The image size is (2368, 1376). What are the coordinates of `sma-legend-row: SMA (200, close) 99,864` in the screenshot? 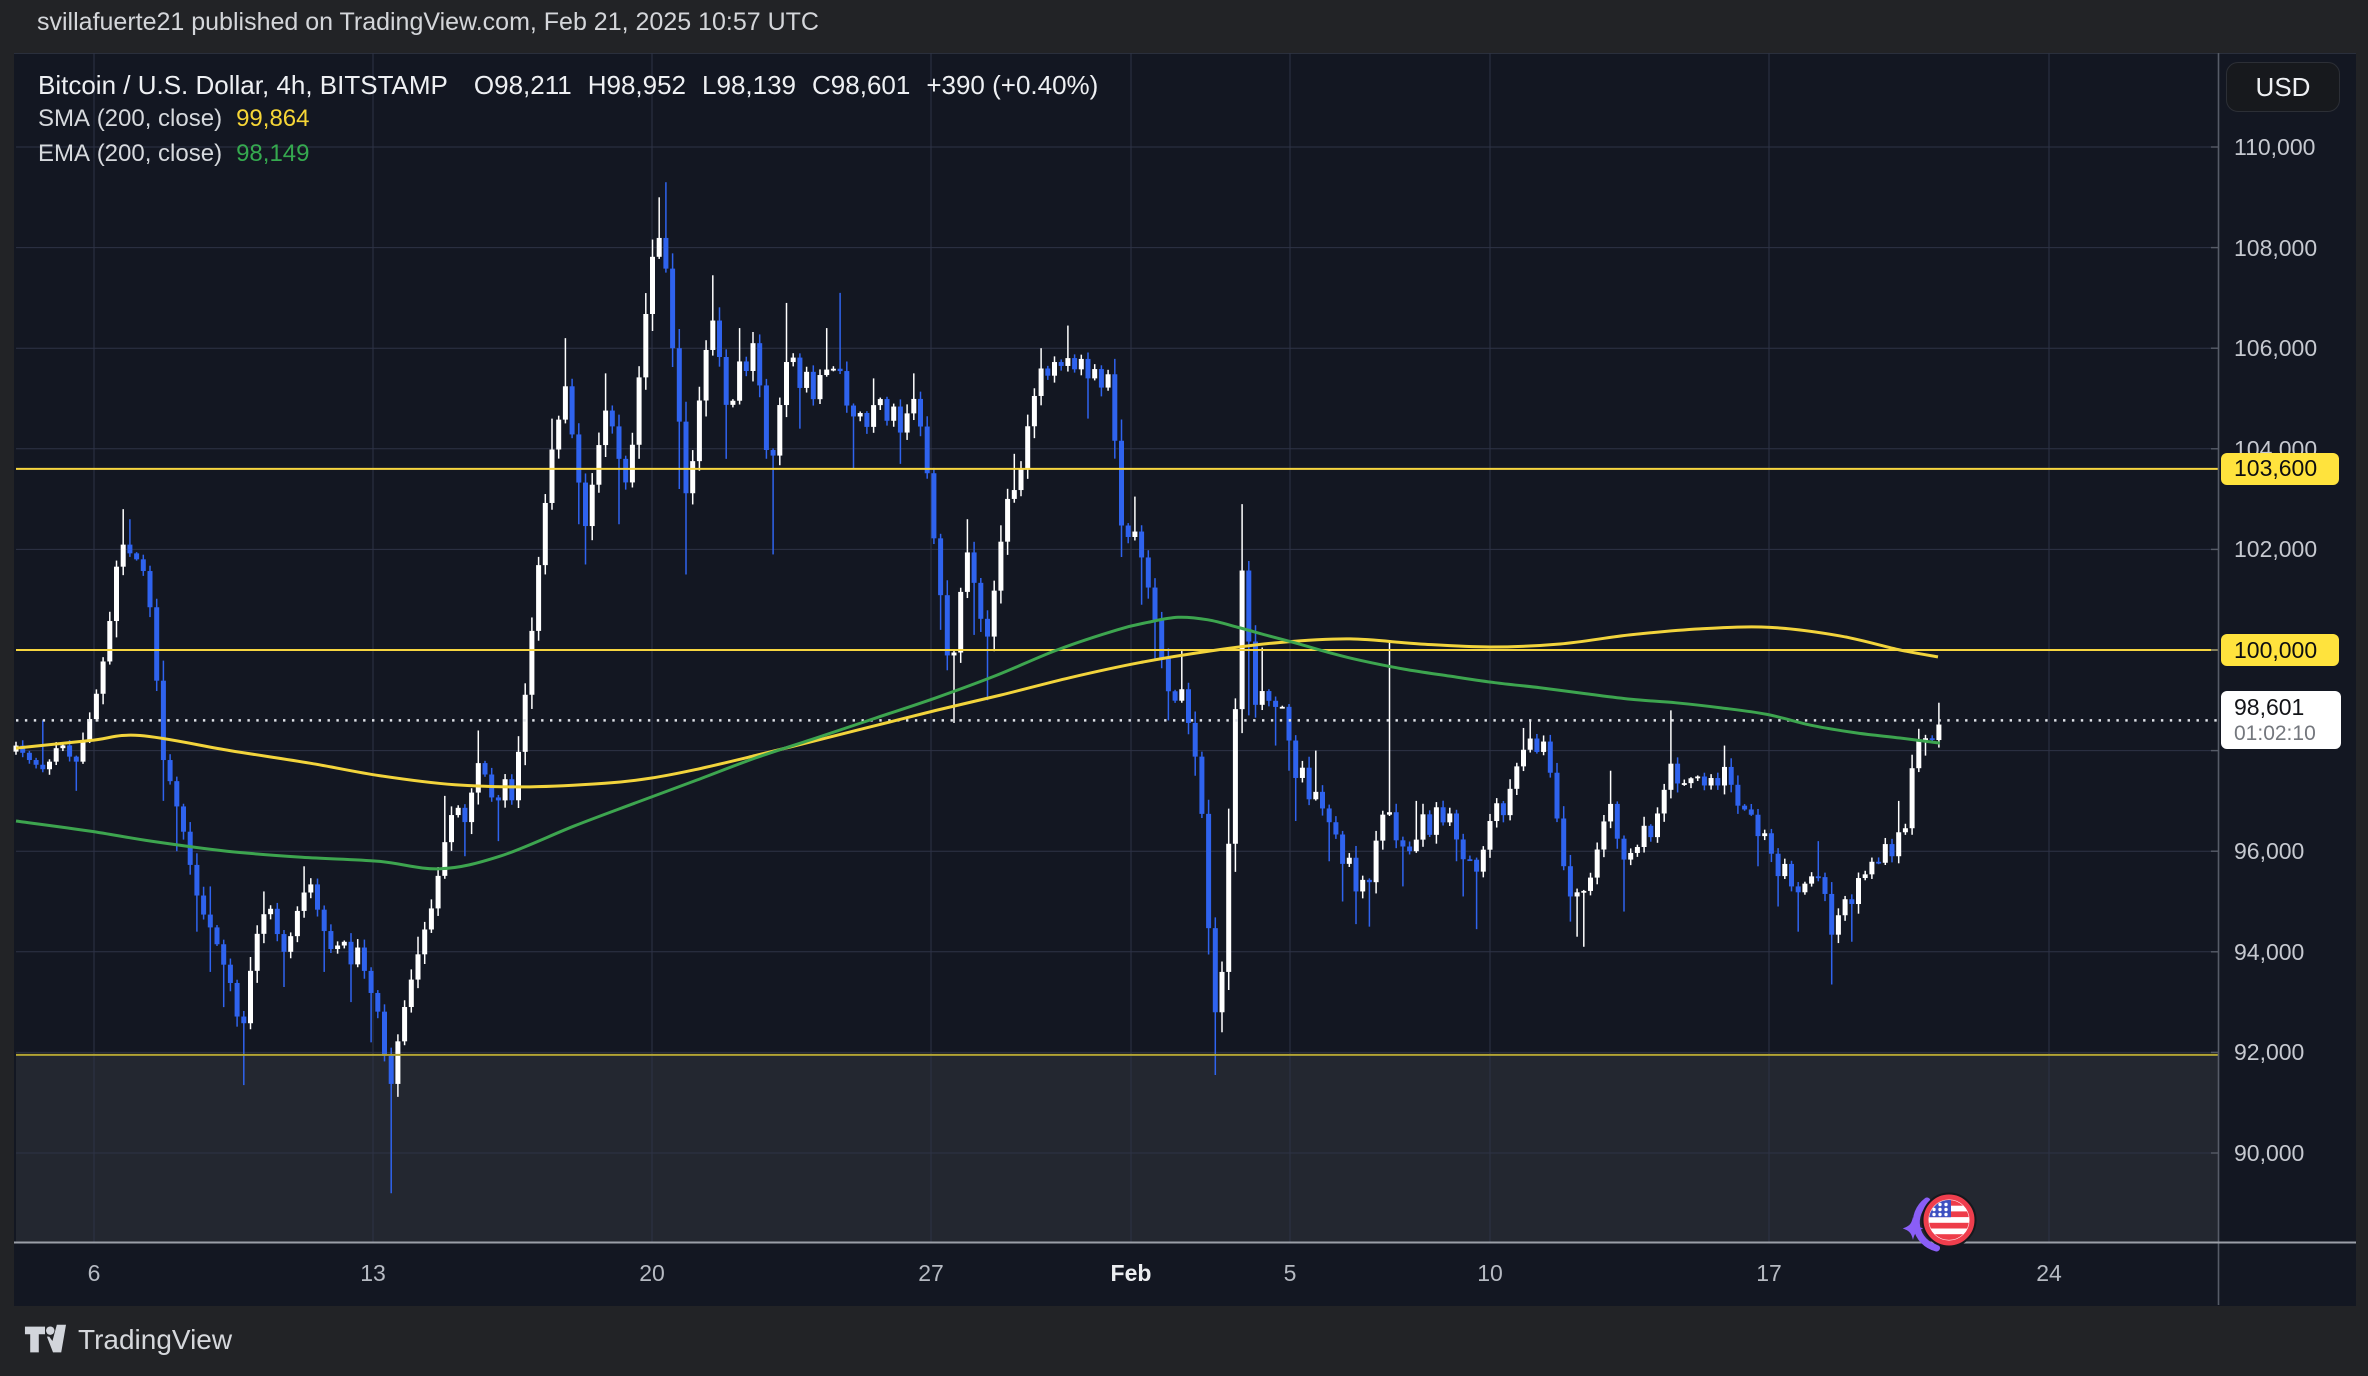 It's located at (568, 121).